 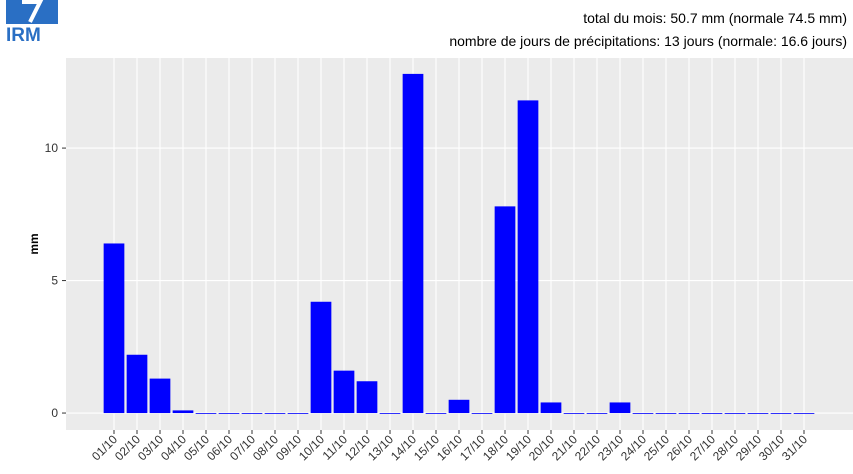 What do you see at coordinates (127, 447) in the screenshot?
I see `x-tick-label: 02/10` at bounding box center [127, 447].